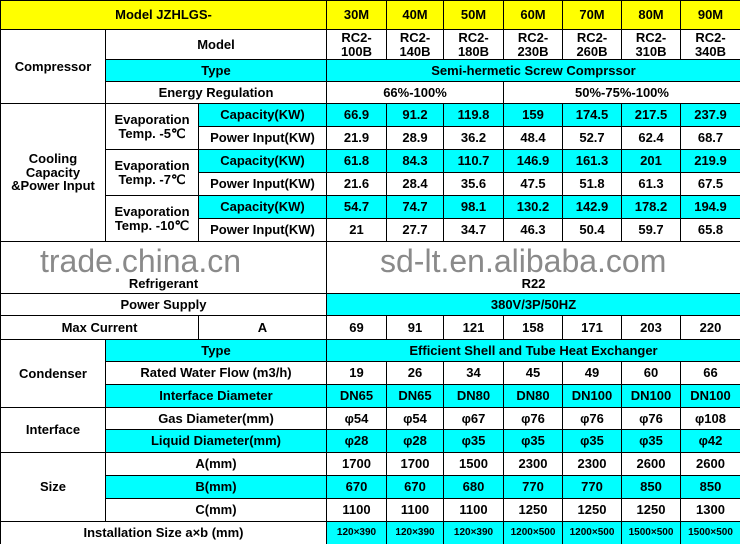 The image size is (740, 544). What do you see at coordinates (710, 115) in the screenshot?
I see `value-cell: 237.9` at bounding box center [710, 115].